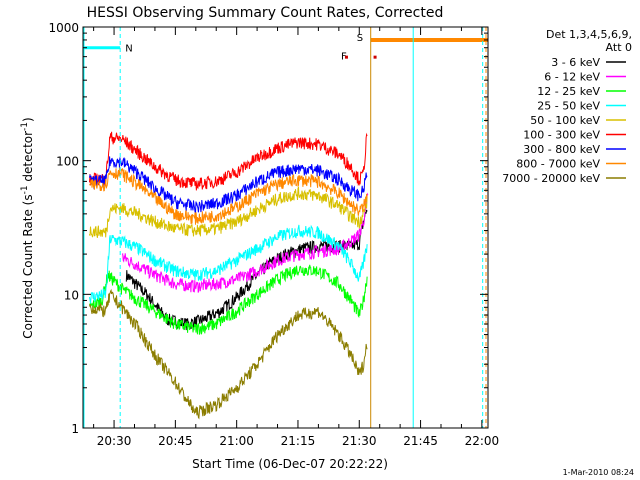  Describe the element at coordinates (420, 441) in the screenshot. I see `x-tick-label-2145: 21:45` at that location.